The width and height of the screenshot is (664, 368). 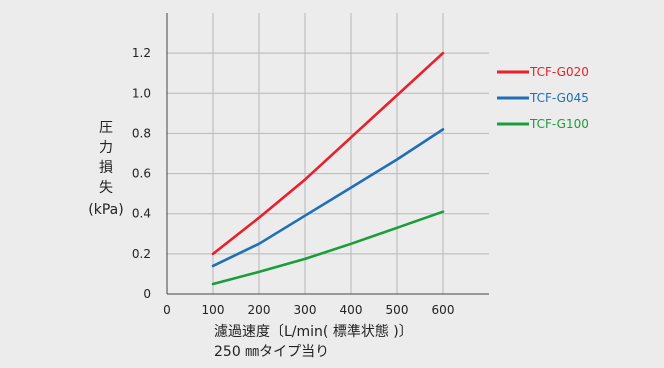 What do you see at coordinates (443, 310) in the screenshot?
I see `x-tick-label: 600` at bounding box center [443, 310].